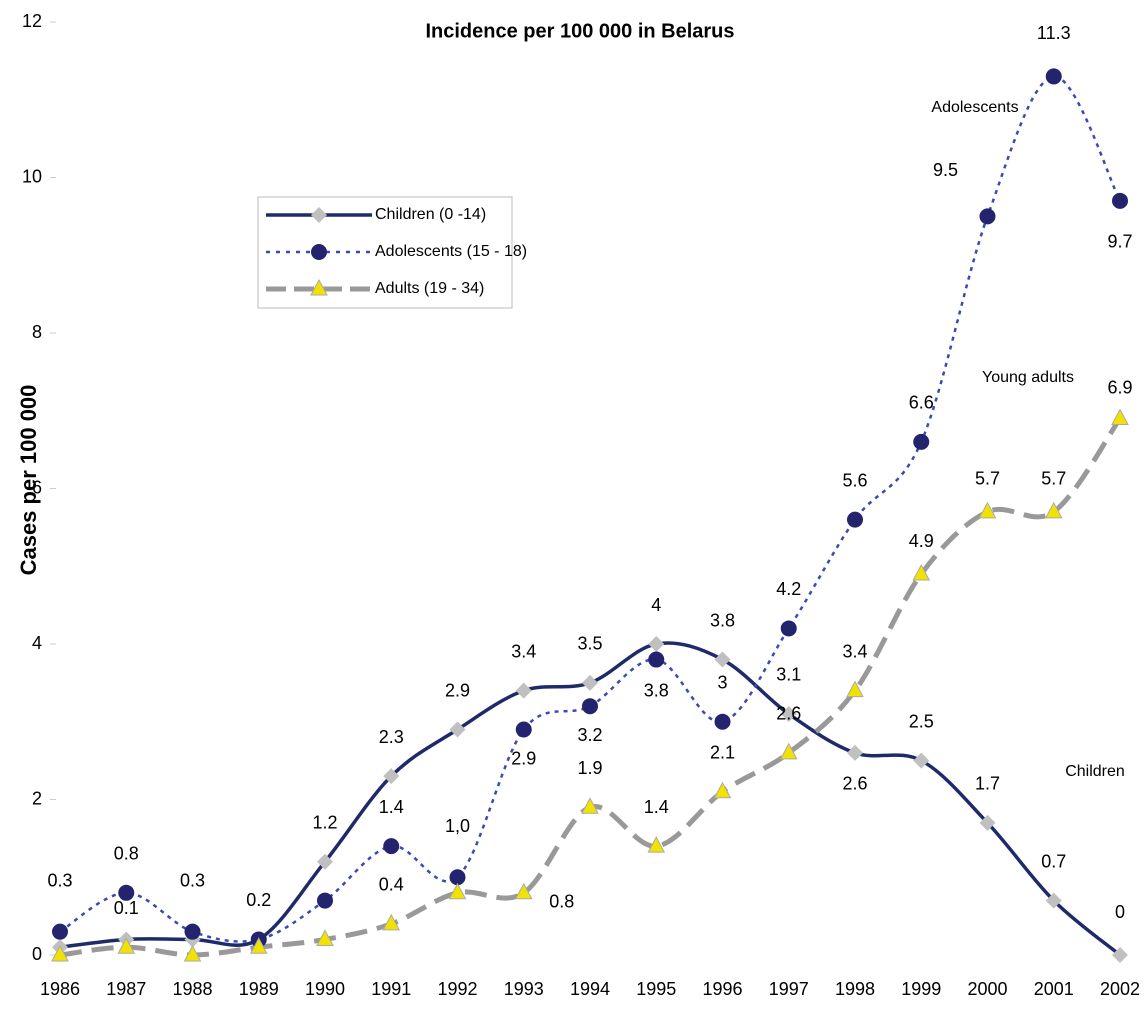 The width and height of the screenshot is (1148, 1014). I want to click on x-tick-label: 1993, so click(524, 989).